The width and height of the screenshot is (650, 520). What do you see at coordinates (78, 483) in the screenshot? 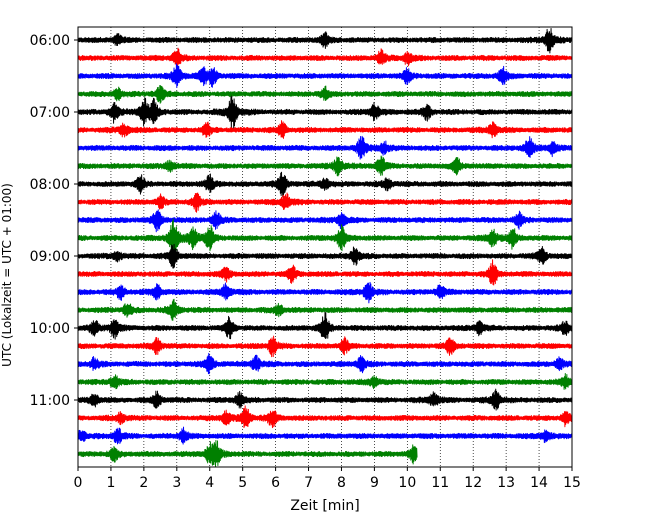
I see `x-tick-label: 0` at bounding box center [78, 483].